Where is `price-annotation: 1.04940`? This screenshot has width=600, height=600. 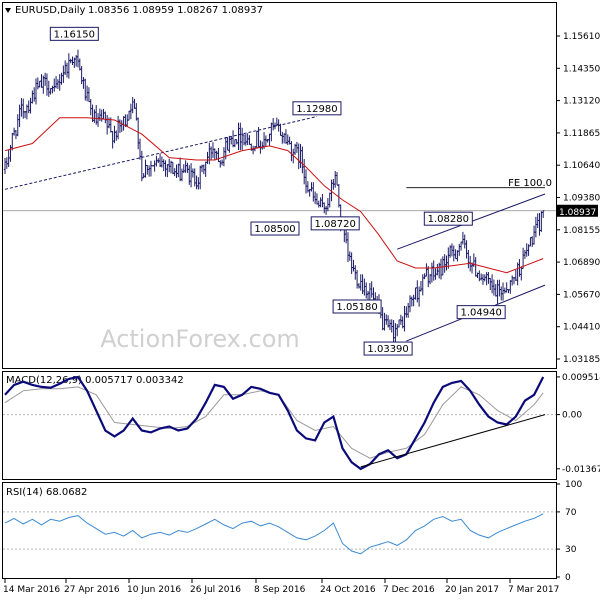 price-annotation: 1.04940 is located at coordinates (481, 312).